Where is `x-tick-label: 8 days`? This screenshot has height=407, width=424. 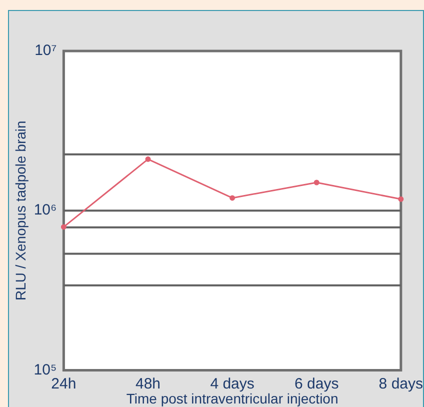 x-tick-label: 8 days is located at coordinates (401, 383).